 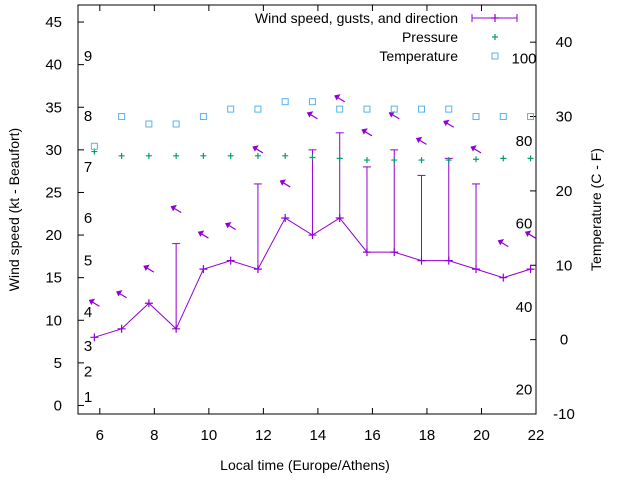 What do you see at coordinates (58, 405) in the screenshot?
I see `y-tick-label: 0` at bounding box center [58, 405].